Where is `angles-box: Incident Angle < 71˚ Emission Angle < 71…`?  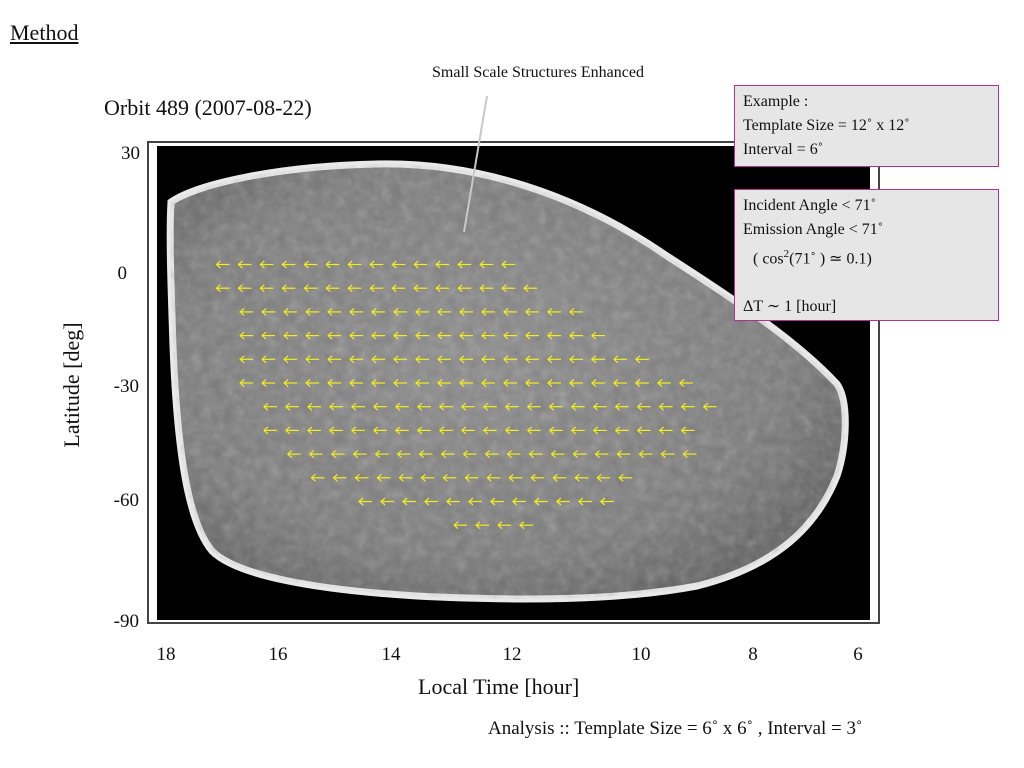 angles-box: Incident Angle < 71˚ Emission Angle < 71… is located at coordinates (866, 255).